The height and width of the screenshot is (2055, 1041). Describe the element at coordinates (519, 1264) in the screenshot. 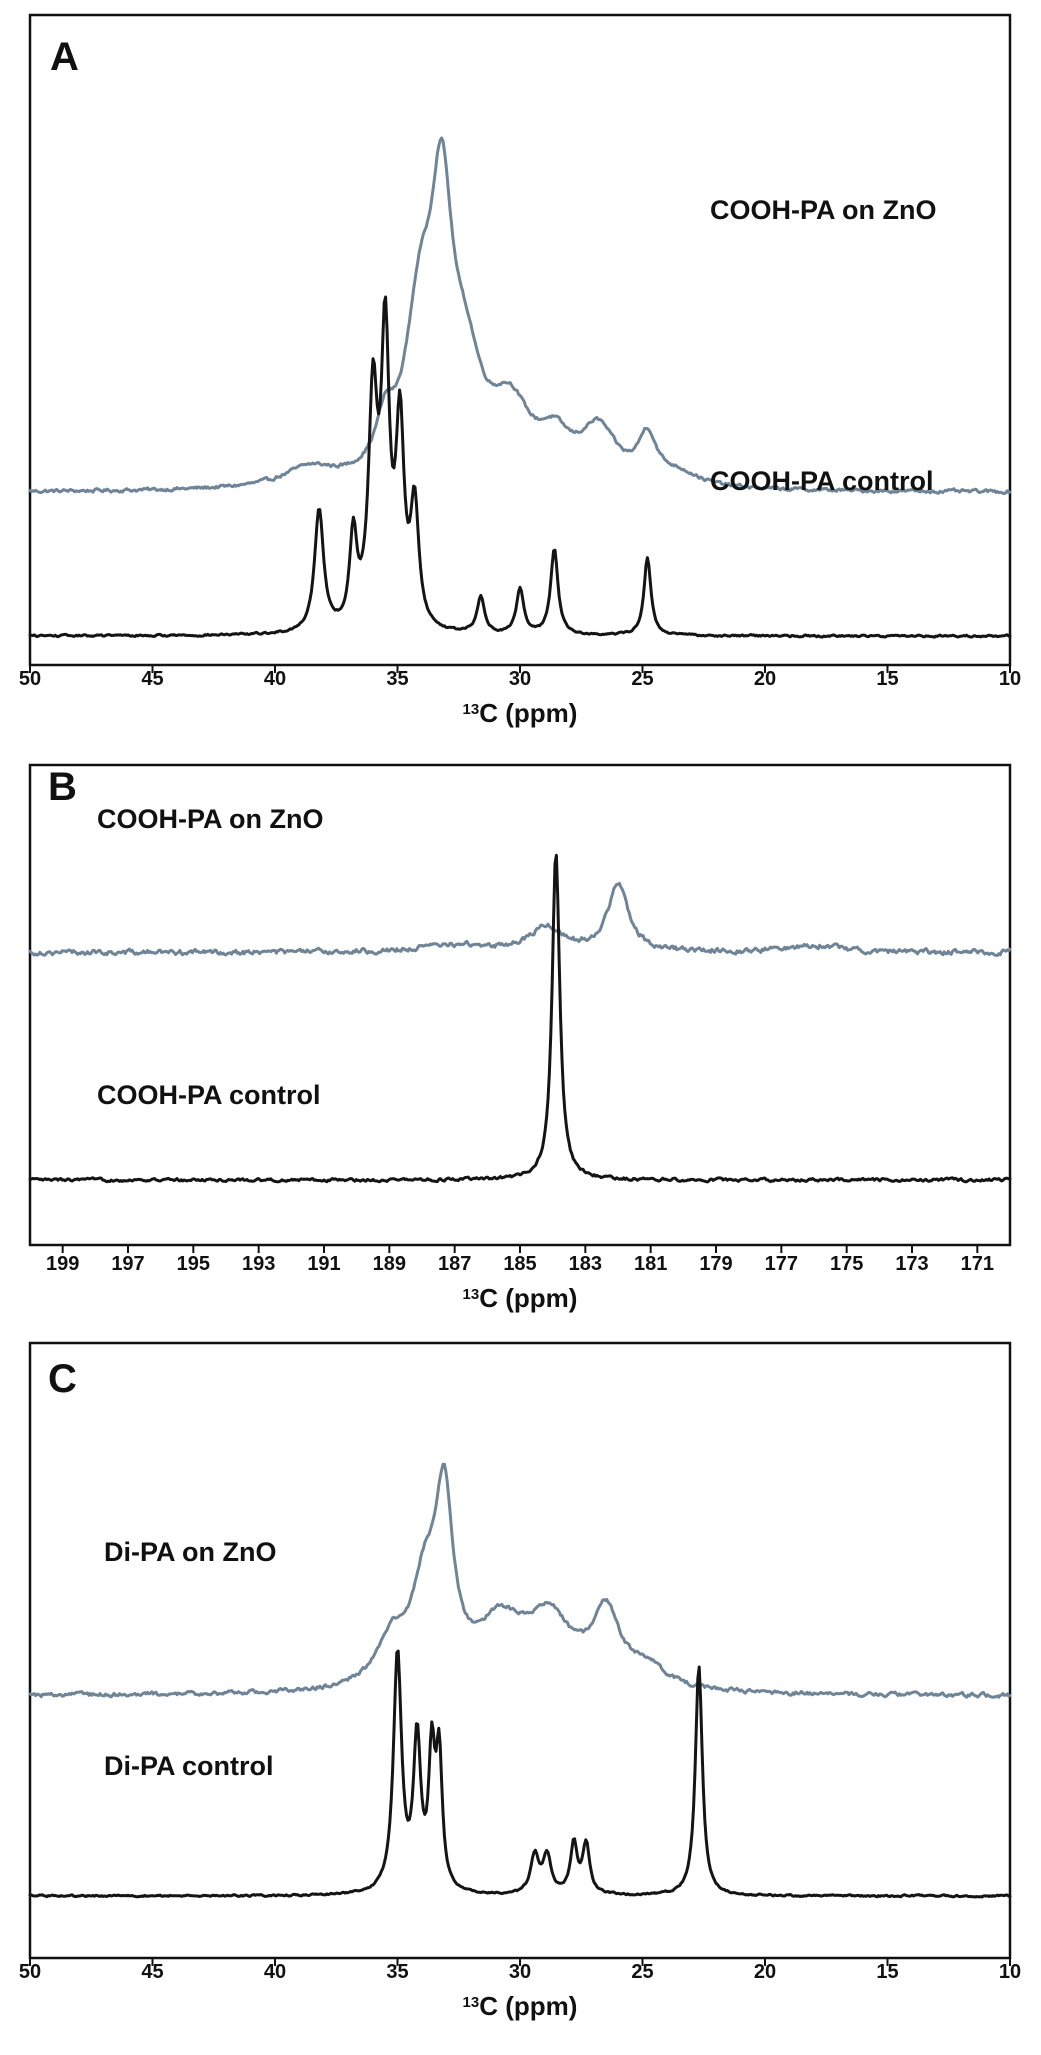

I see `x-tick-label: 185` at that location.